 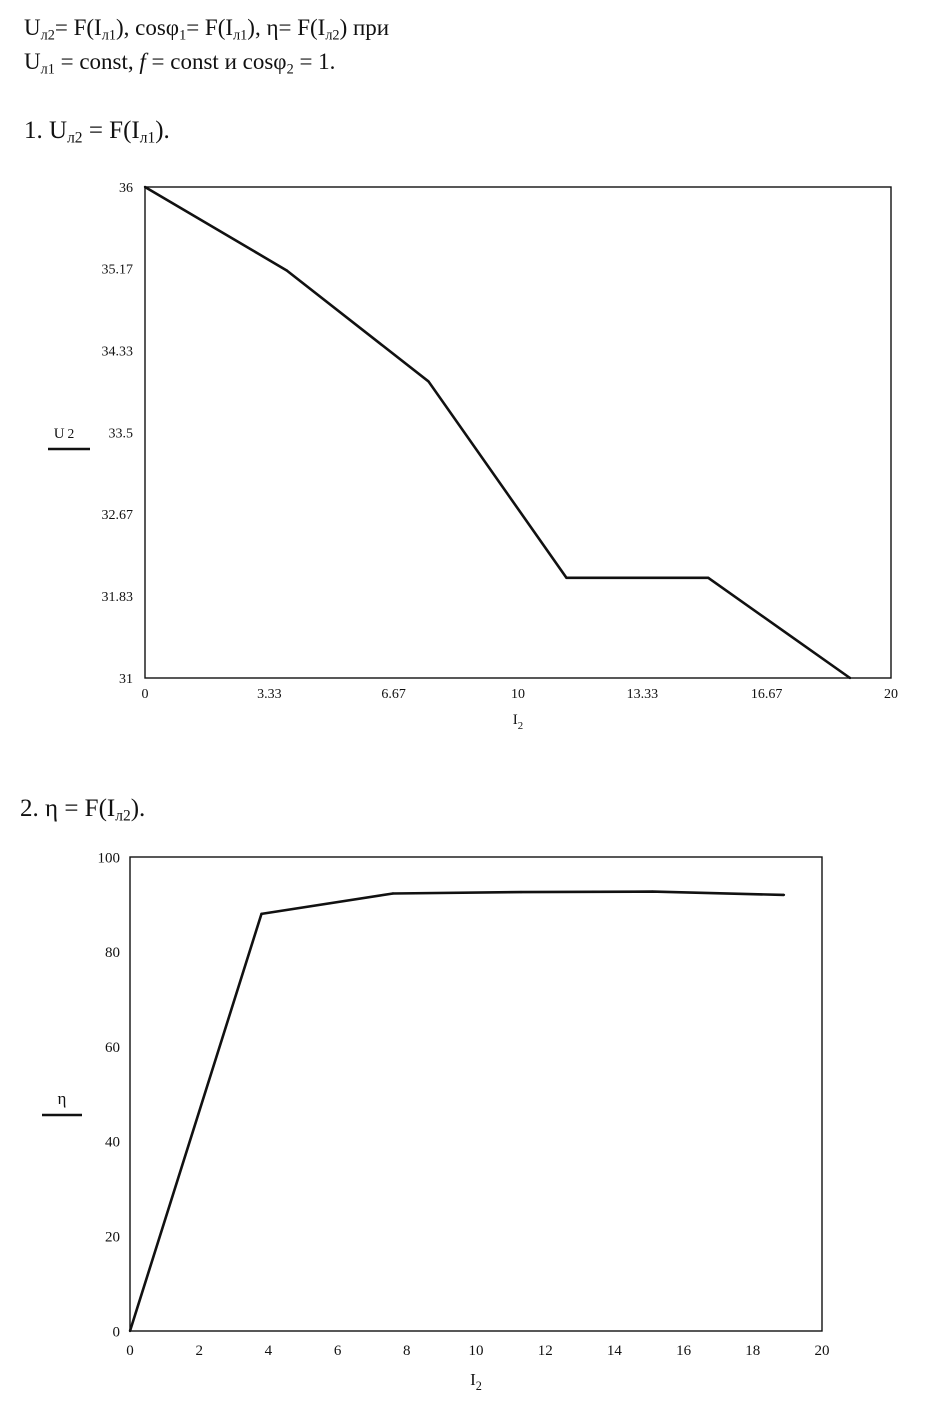 I want to click on header-line-2: Uл1 = const, f = const и cosφ2 = 1., so click(x=179, y=63).